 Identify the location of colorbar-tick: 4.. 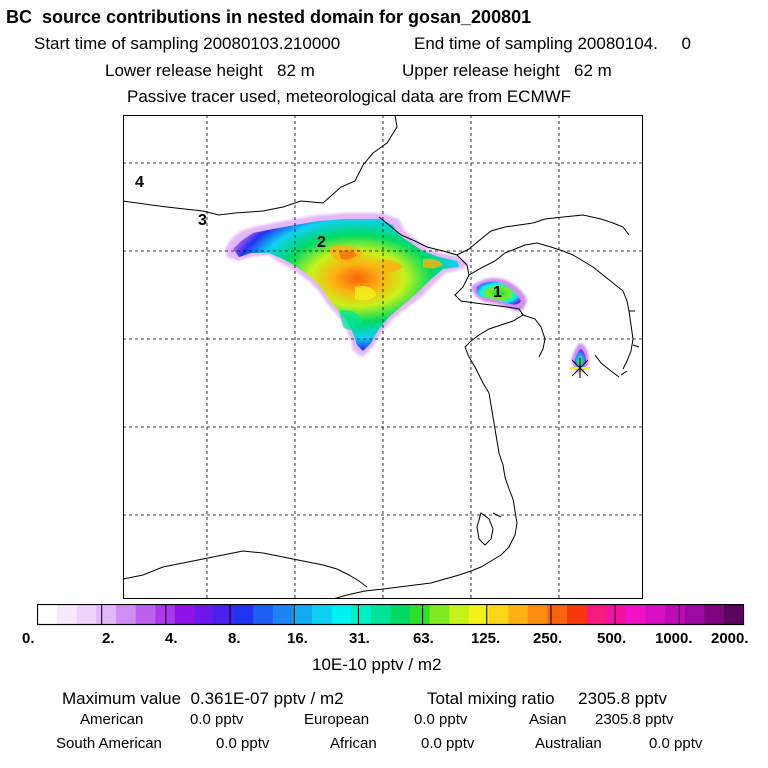
(171, 638).